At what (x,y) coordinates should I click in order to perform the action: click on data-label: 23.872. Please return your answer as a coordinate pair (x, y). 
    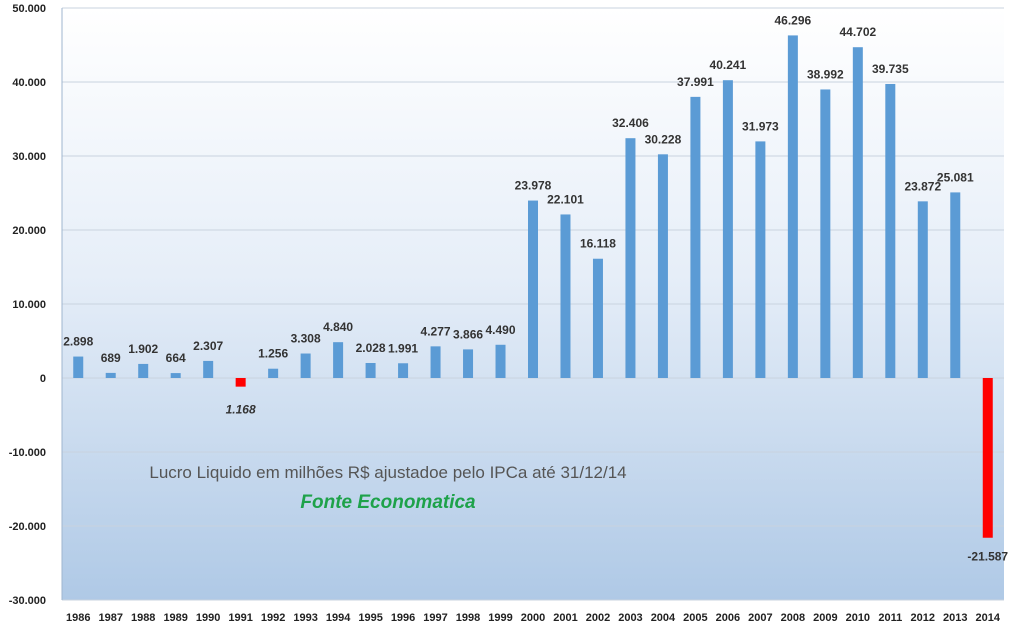
    Looking at the image, I should click on (922, 186).